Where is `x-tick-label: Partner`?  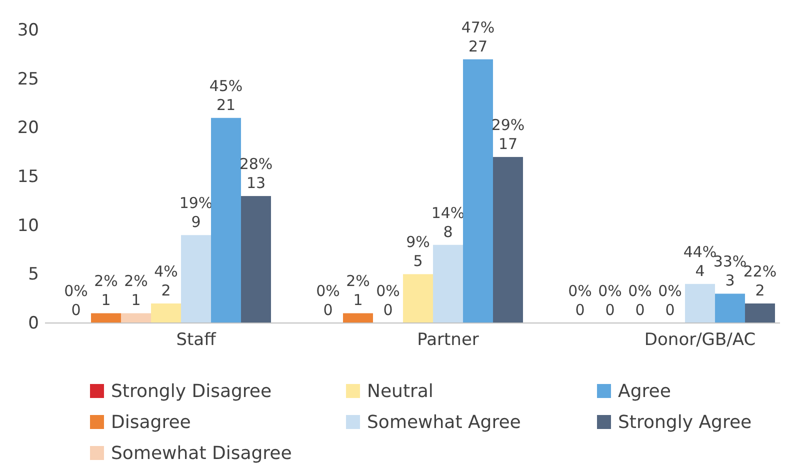 x-tick-label: Partner is located at coordinates (448, 340).